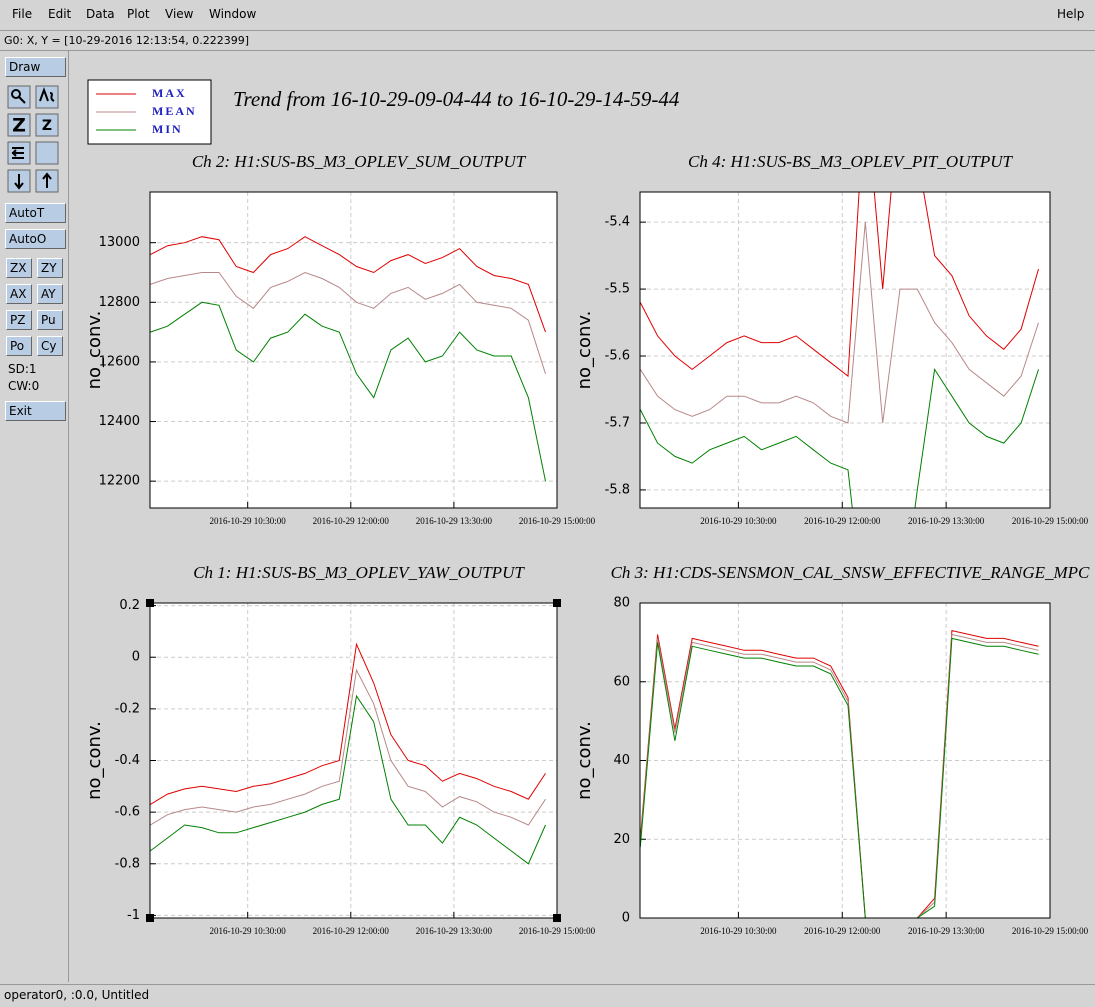 The height and width of the screenshot is (1007, 1095). What do you see at coordinates (617, 489) in the screenshot?
I see `y-tick-label: -5.8` at bounding box center [617, 489].